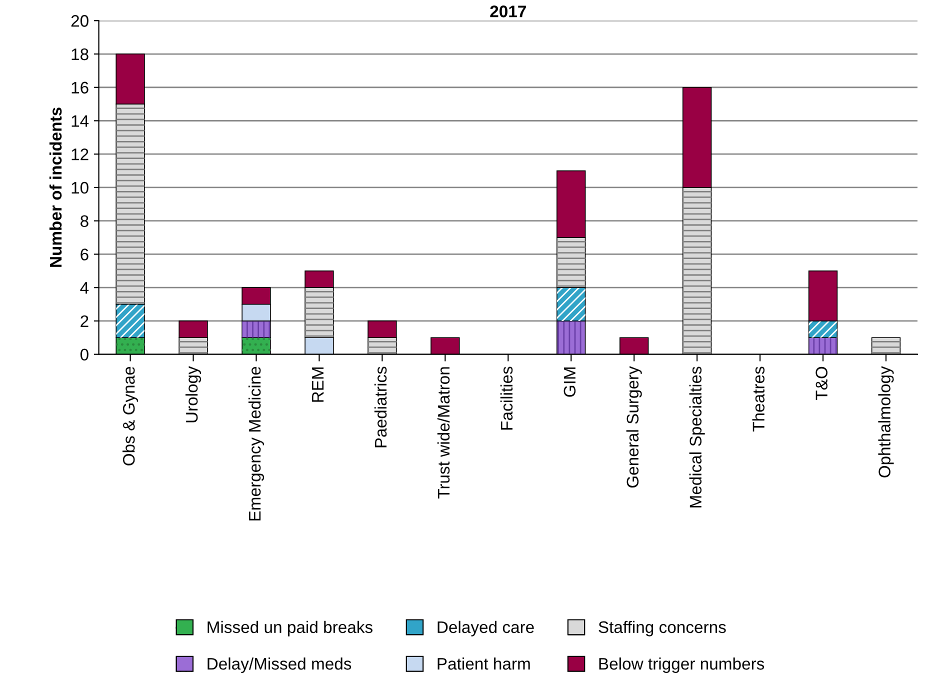 This screenshot has height=688, width=941. I want to click on chart-title: 2017, so click(508, 12).